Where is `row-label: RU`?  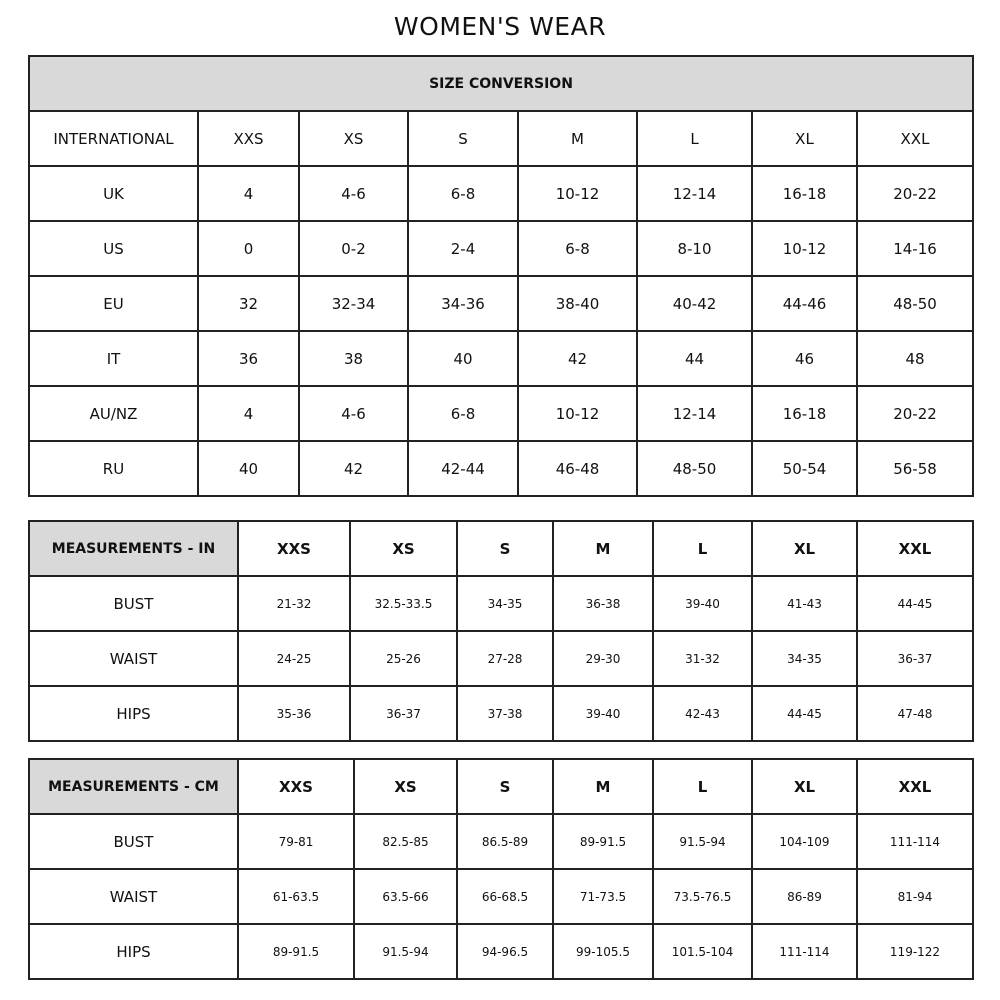
row-label: RU is located at coordinates (113, 468).